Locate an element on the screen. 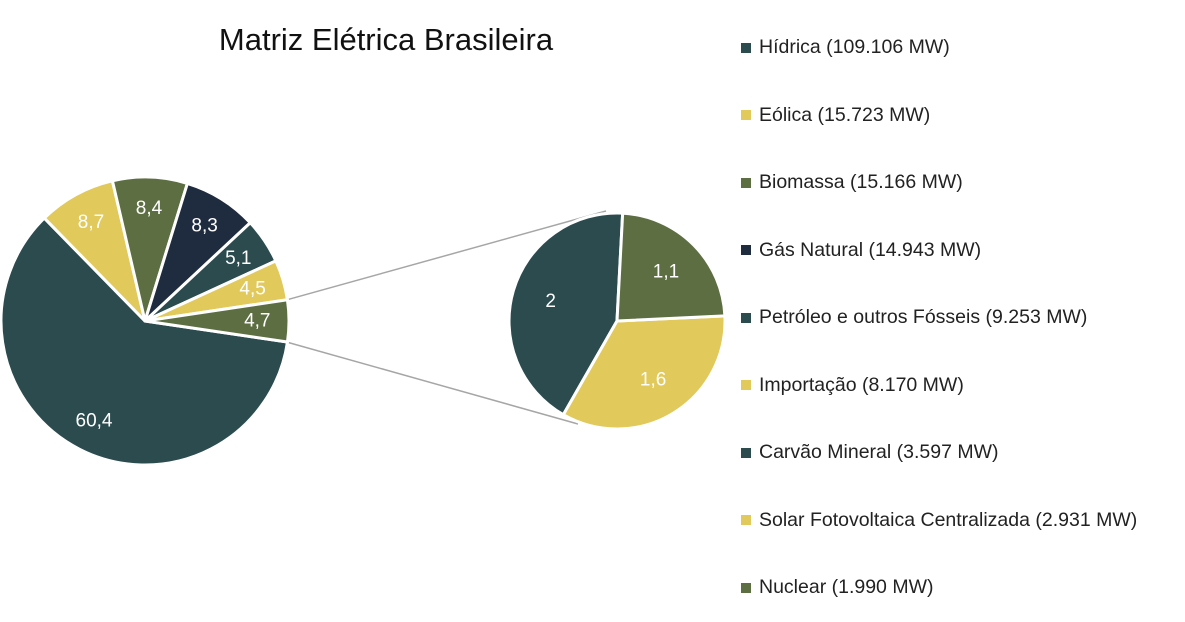 The width and height of the screenshot is (1185, 622). legend-item: Carvão Mineral (3.597 MW) is located at coordinates (939, 453).